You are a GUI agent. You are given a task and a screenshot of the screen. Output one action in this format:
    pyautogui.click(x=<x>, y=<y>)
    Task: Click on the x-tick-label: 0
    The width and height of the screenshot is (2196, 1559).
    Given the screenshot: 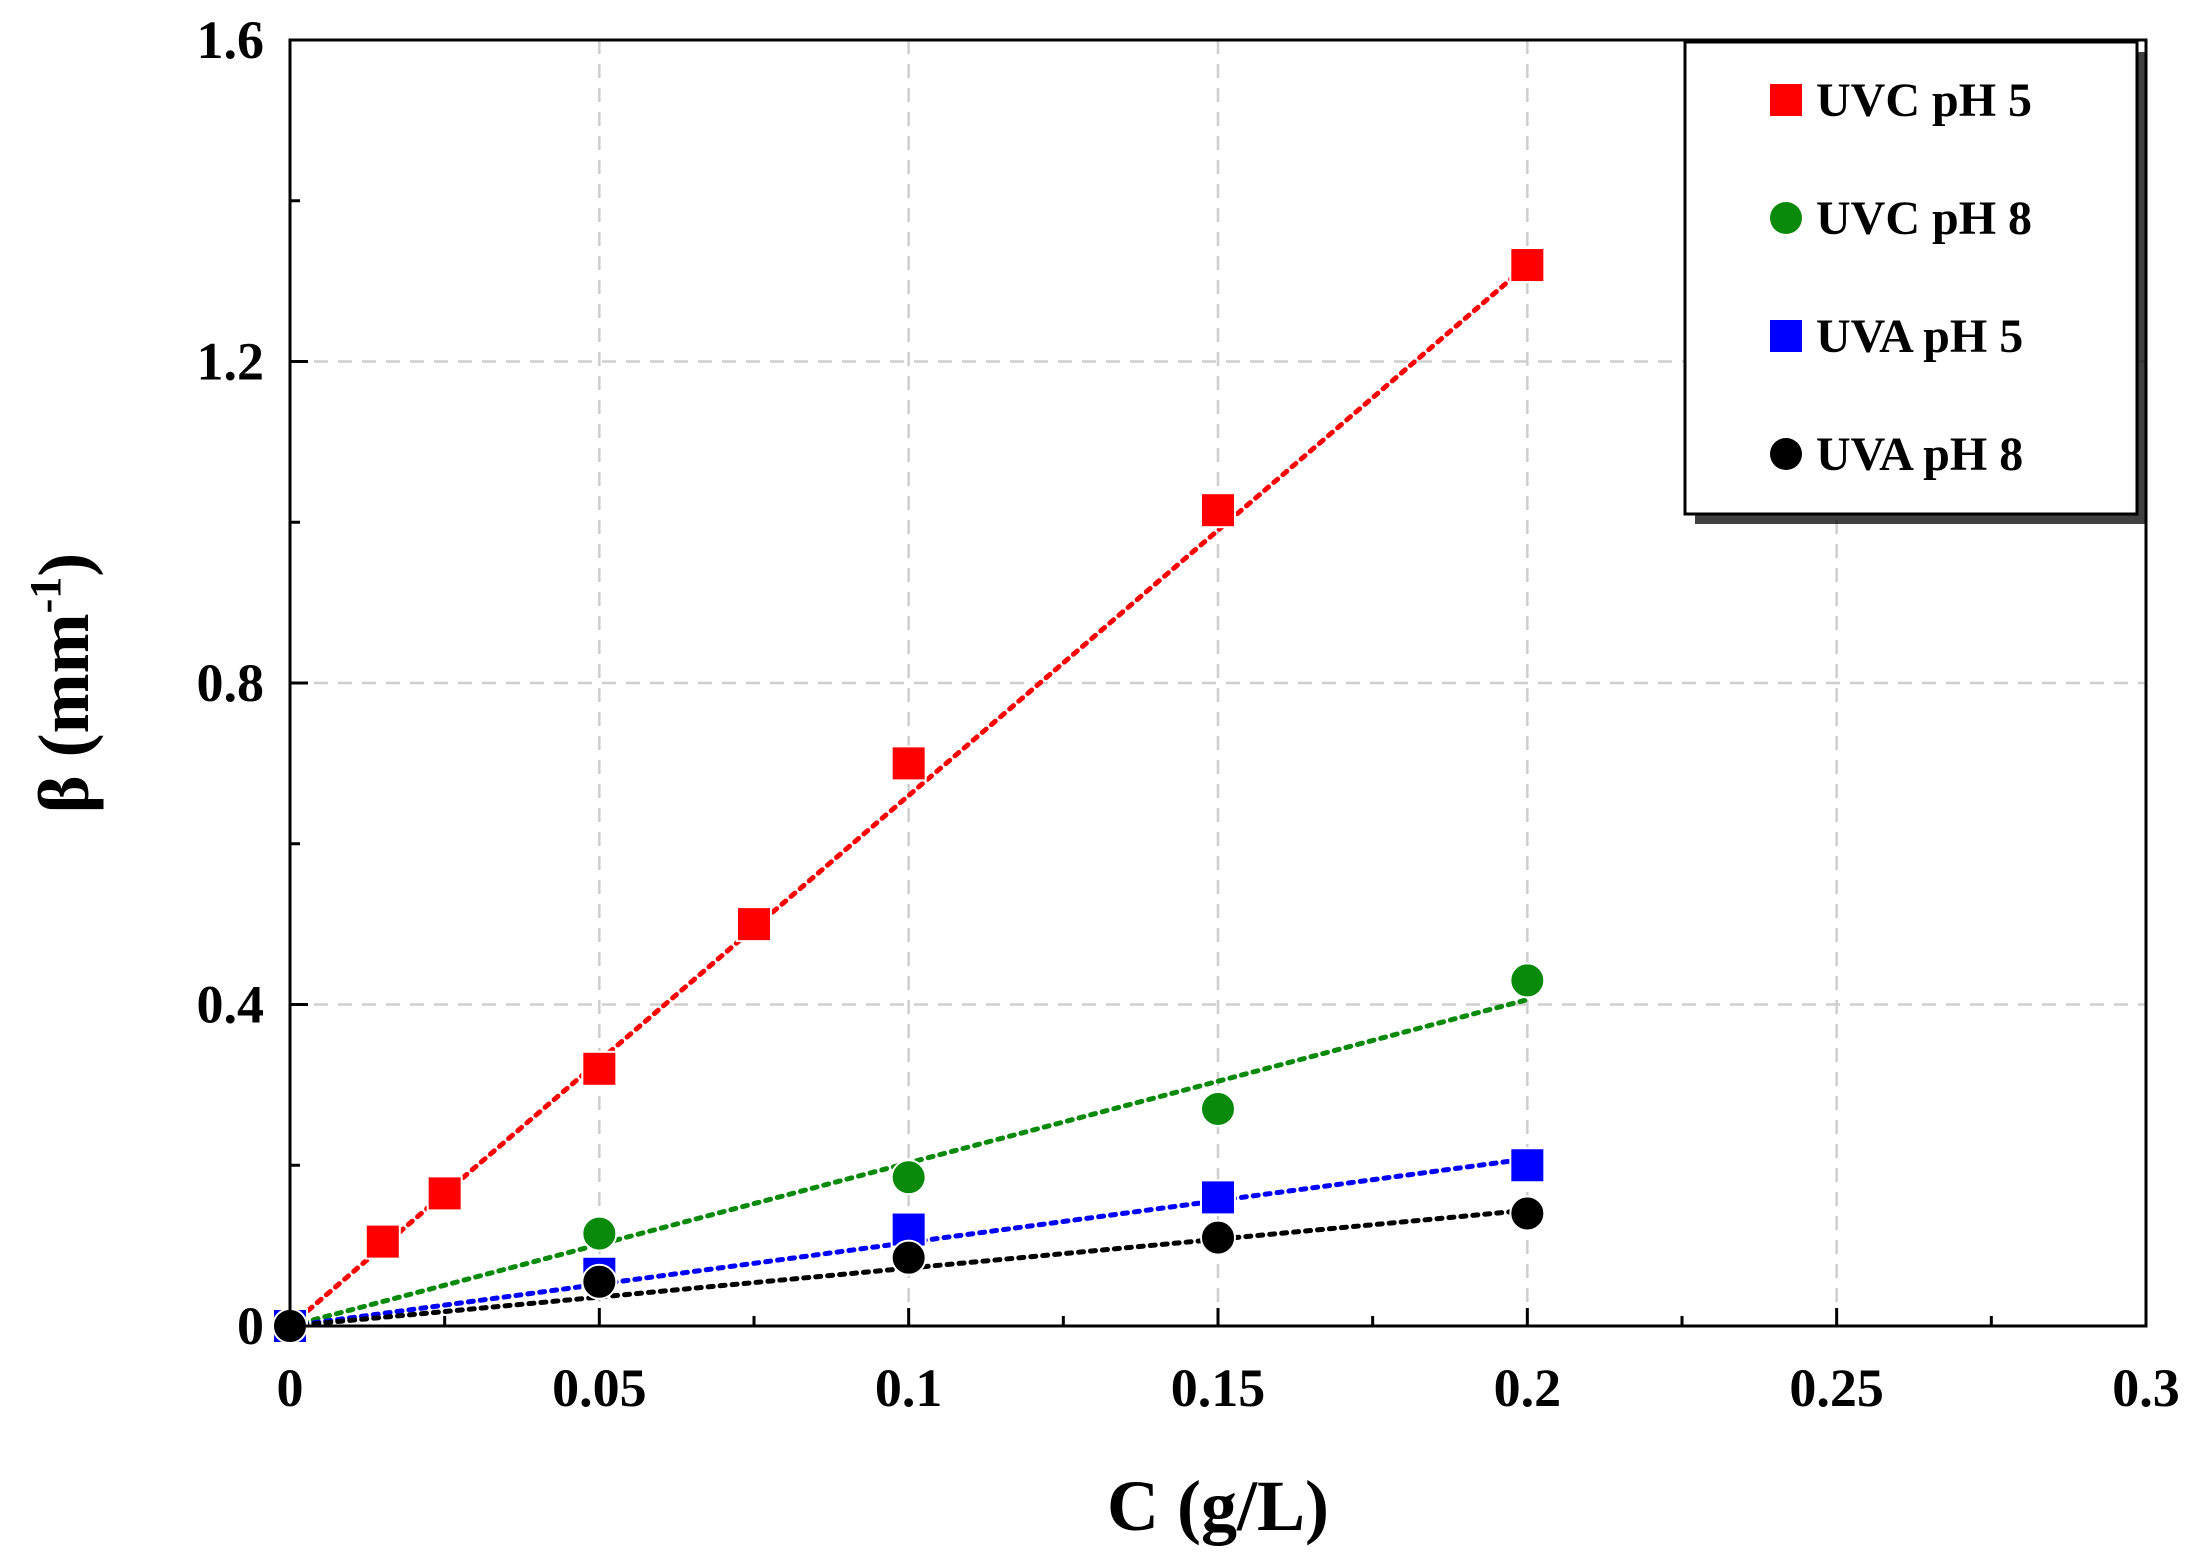 What is the action you would take?
    pyautogui.click(x=290, y=1388)
    